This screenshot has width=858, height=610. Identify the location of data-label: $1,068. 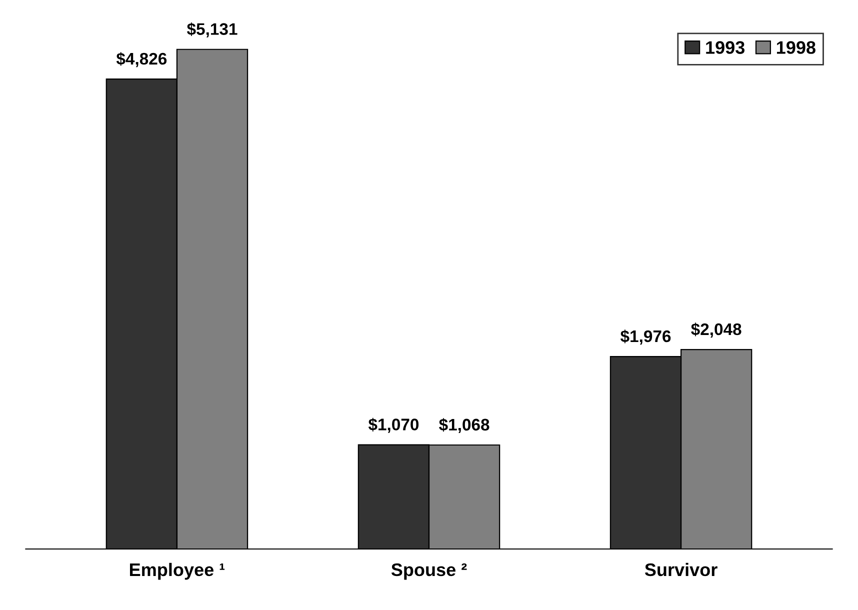
(464, 426).